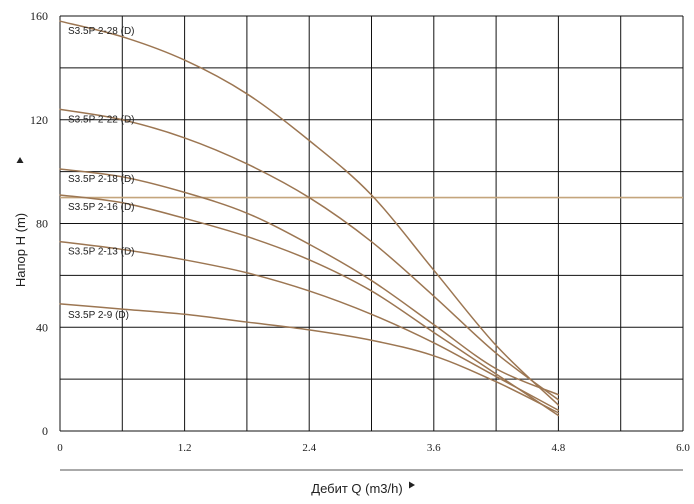  Describe the element at coordinates (101, 207) in the screenshot. I see `series-label: S3.5P 2-16 (D)` at that location.